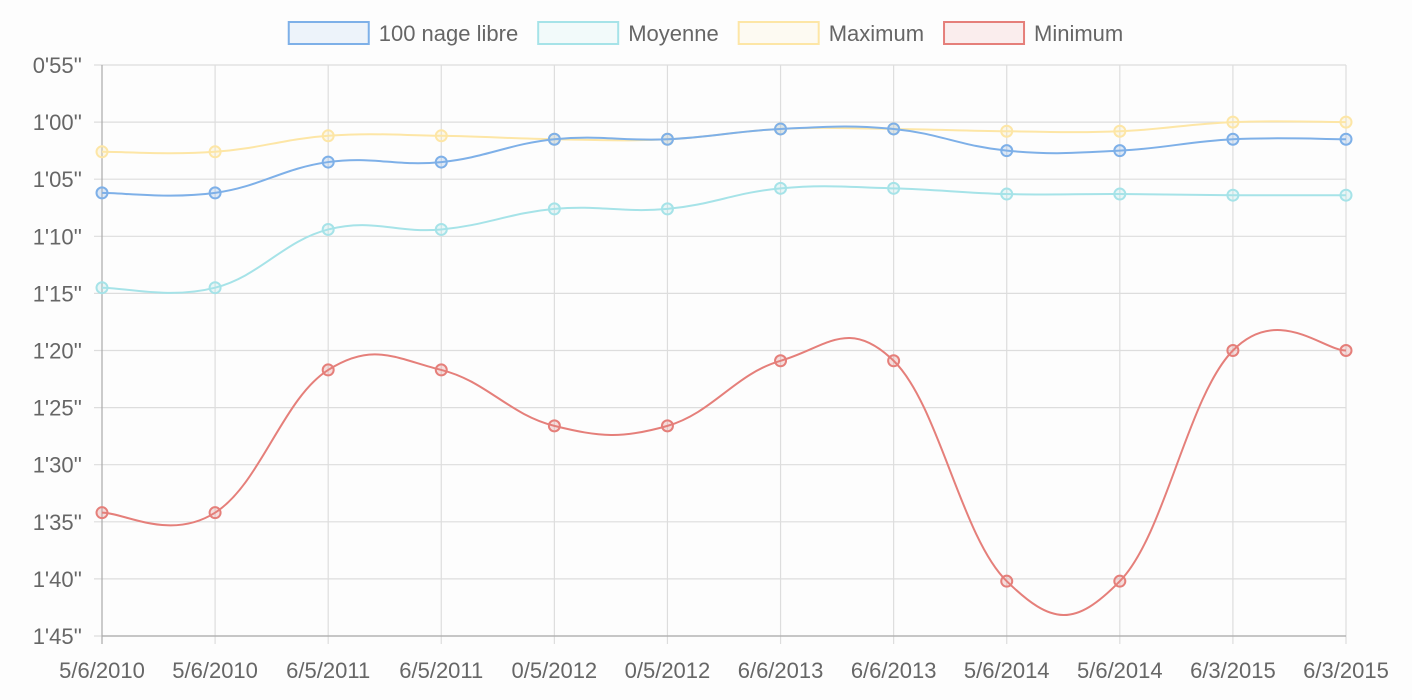 Image resolution: width=1412 pixels, height=700 pixels. I want to click on series-line-100-nage-libre, so click(724, 161).